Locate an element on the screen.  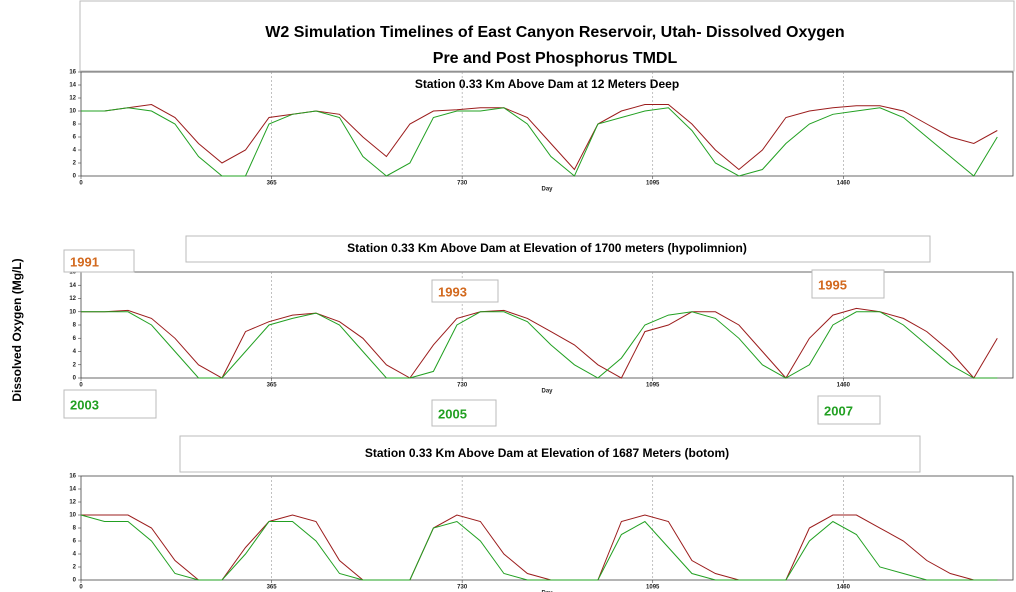
annotation: 2005 is located at coordinates (452, 413).